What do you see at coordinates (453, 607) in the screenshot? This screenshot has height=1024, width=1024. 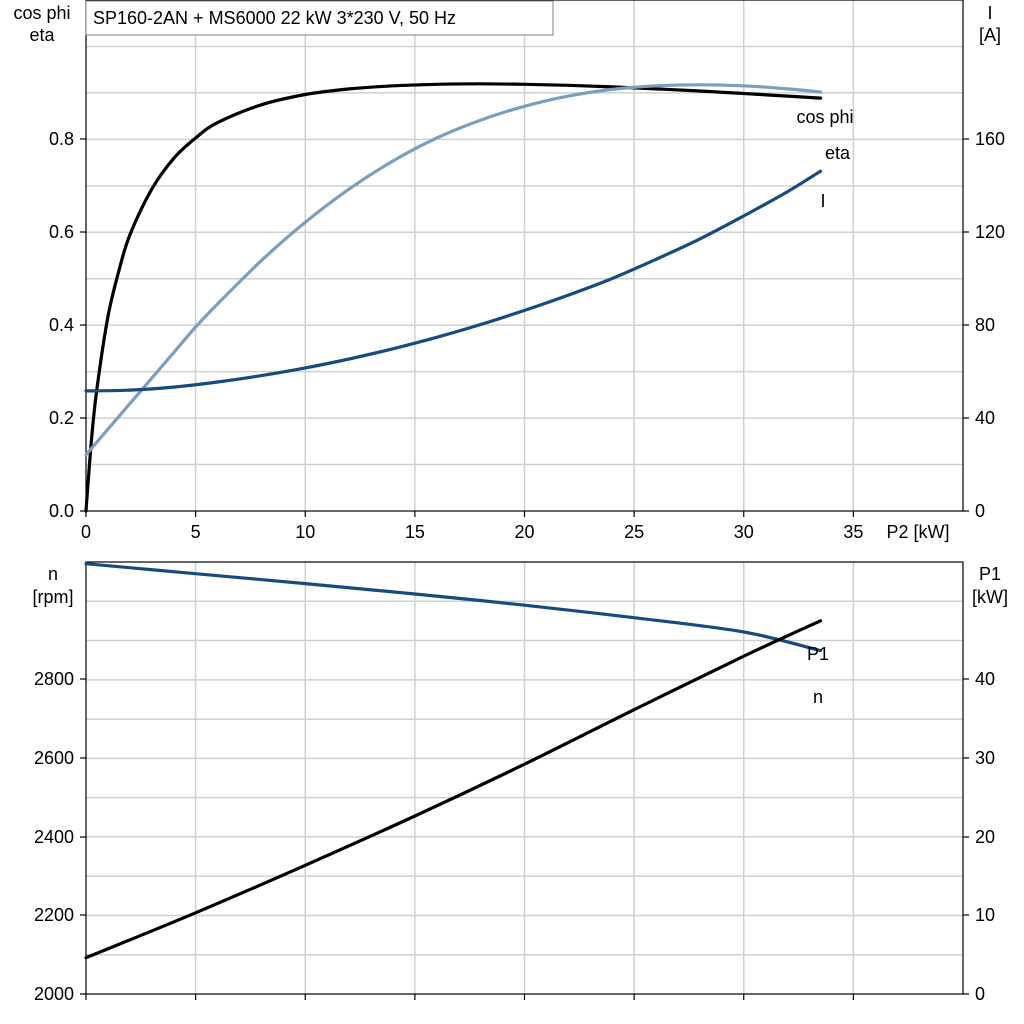 I see `series-line-n` at bounding box center [453, 607].